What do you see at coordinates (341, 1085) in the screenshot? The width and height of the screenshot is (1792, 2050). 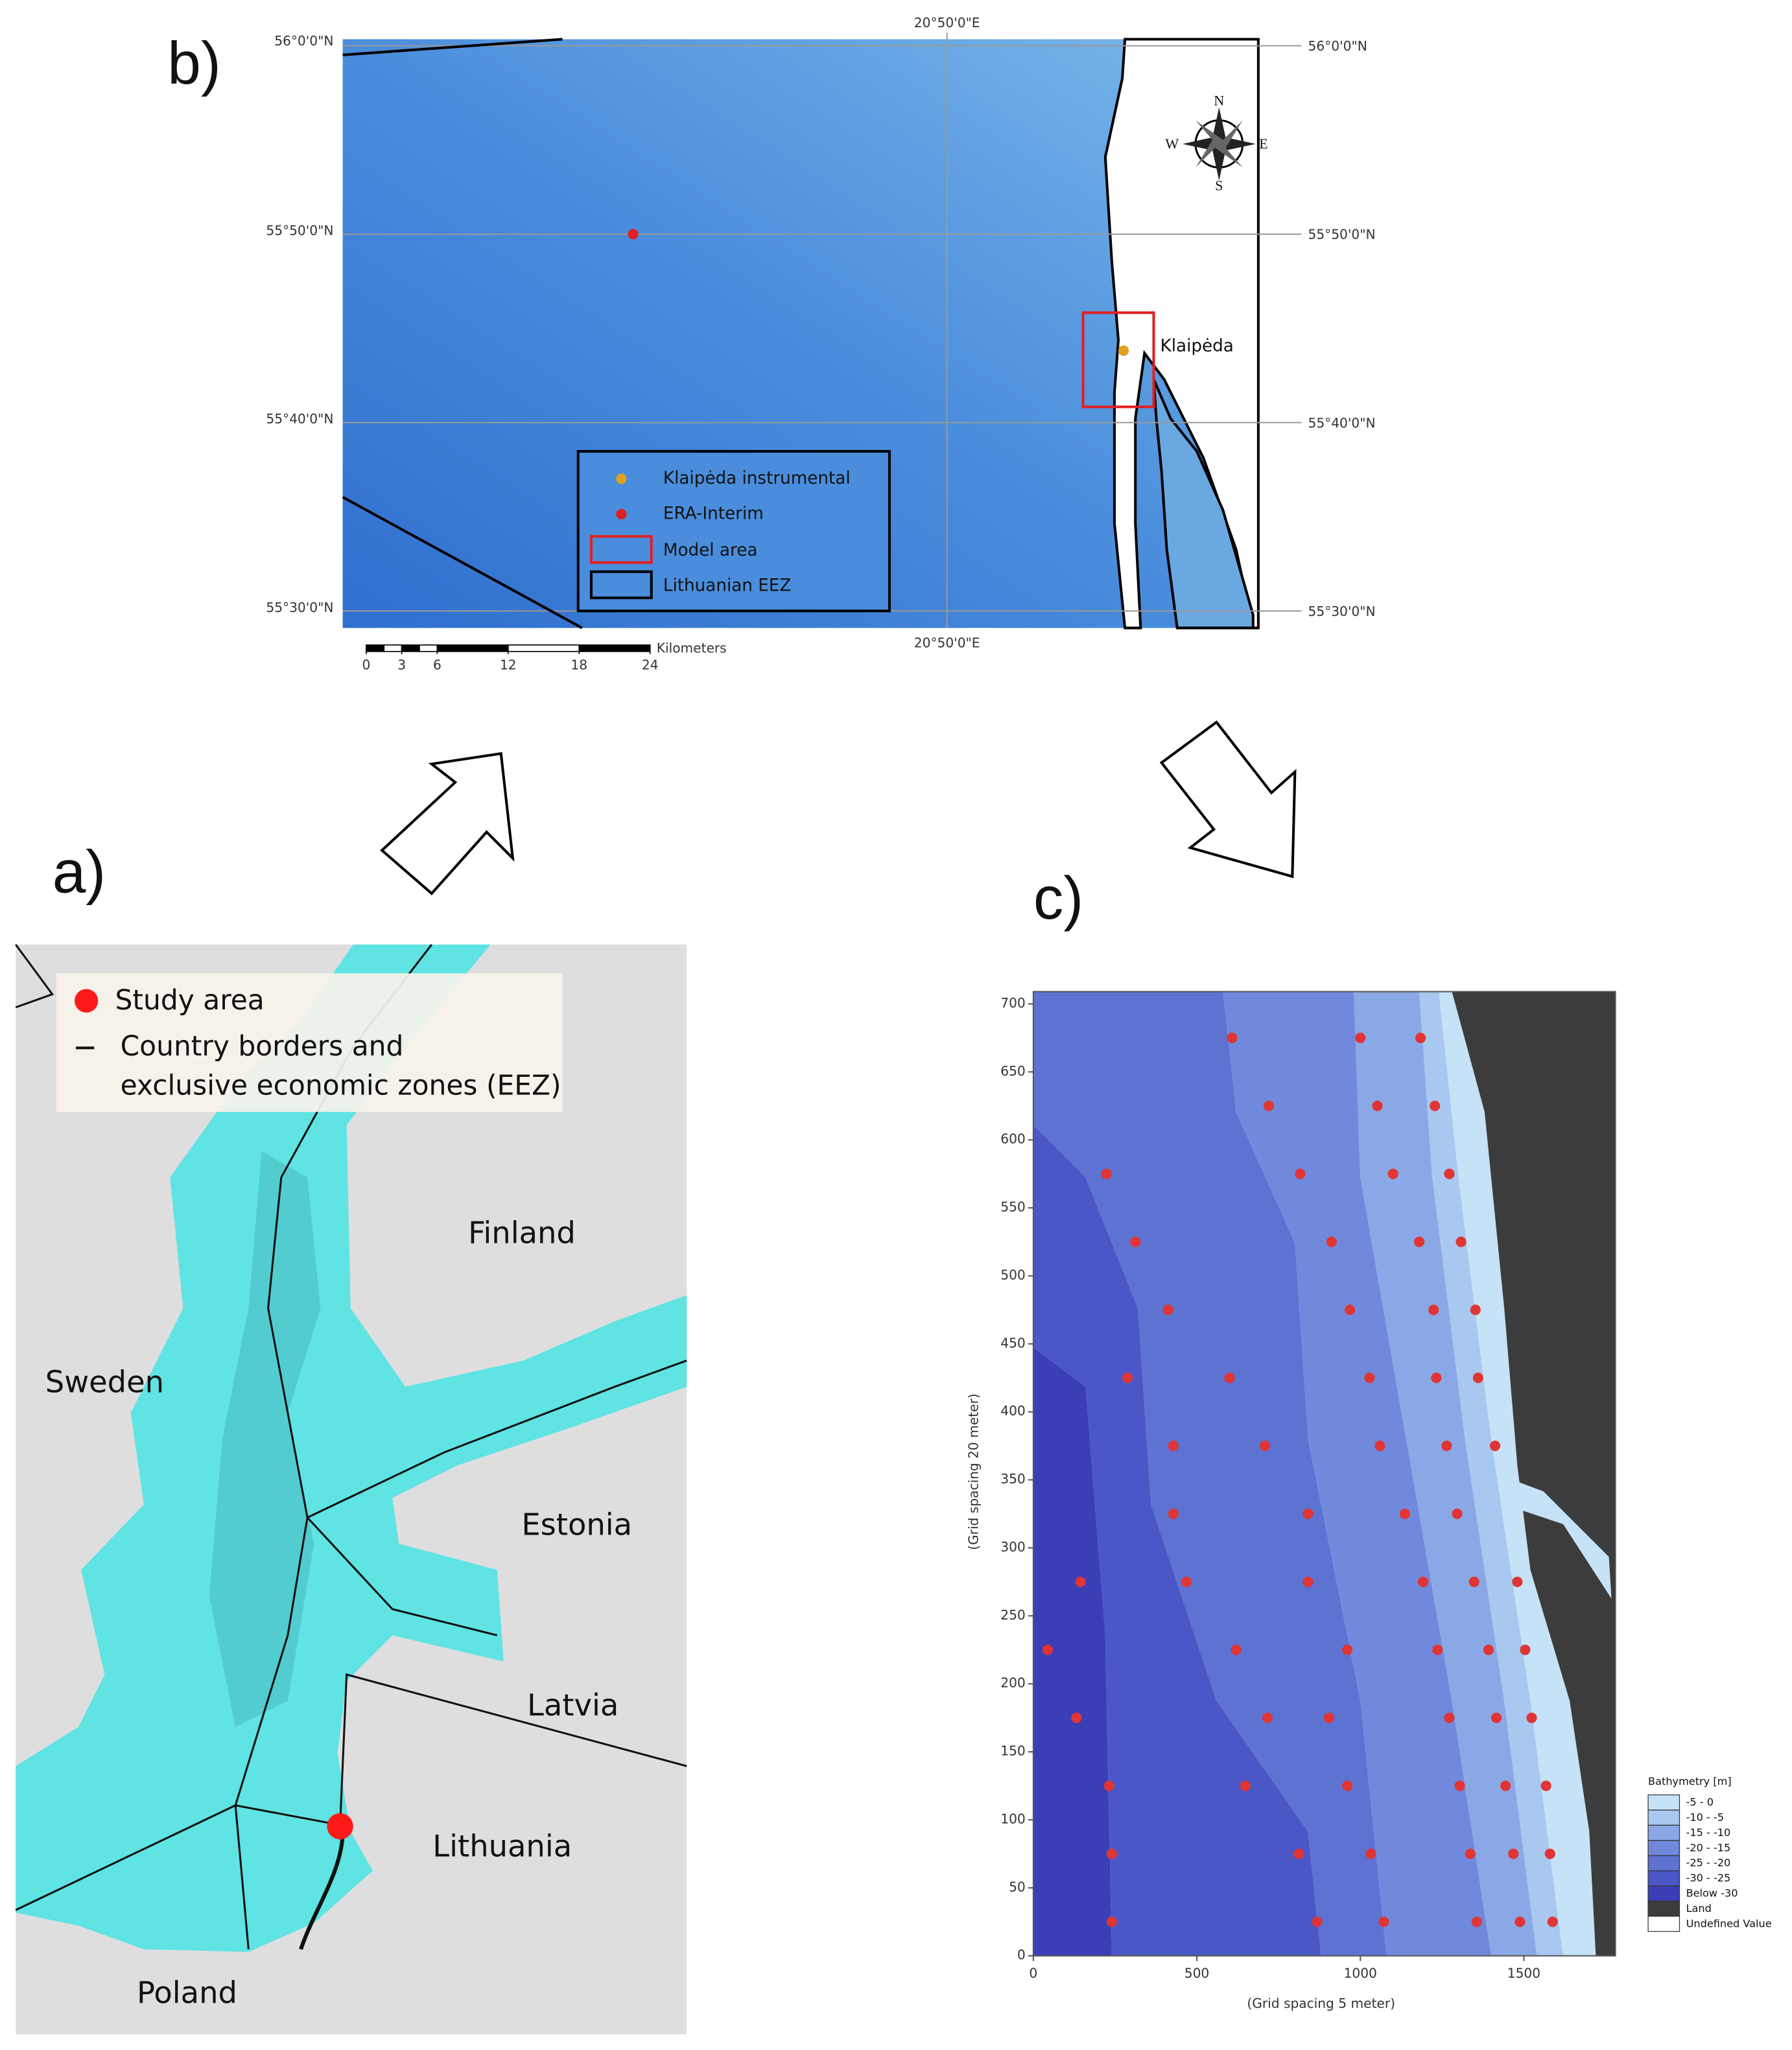 I see `legend-label: exclusive economic zones (EEZ)` at bounding box center [341, 1085].